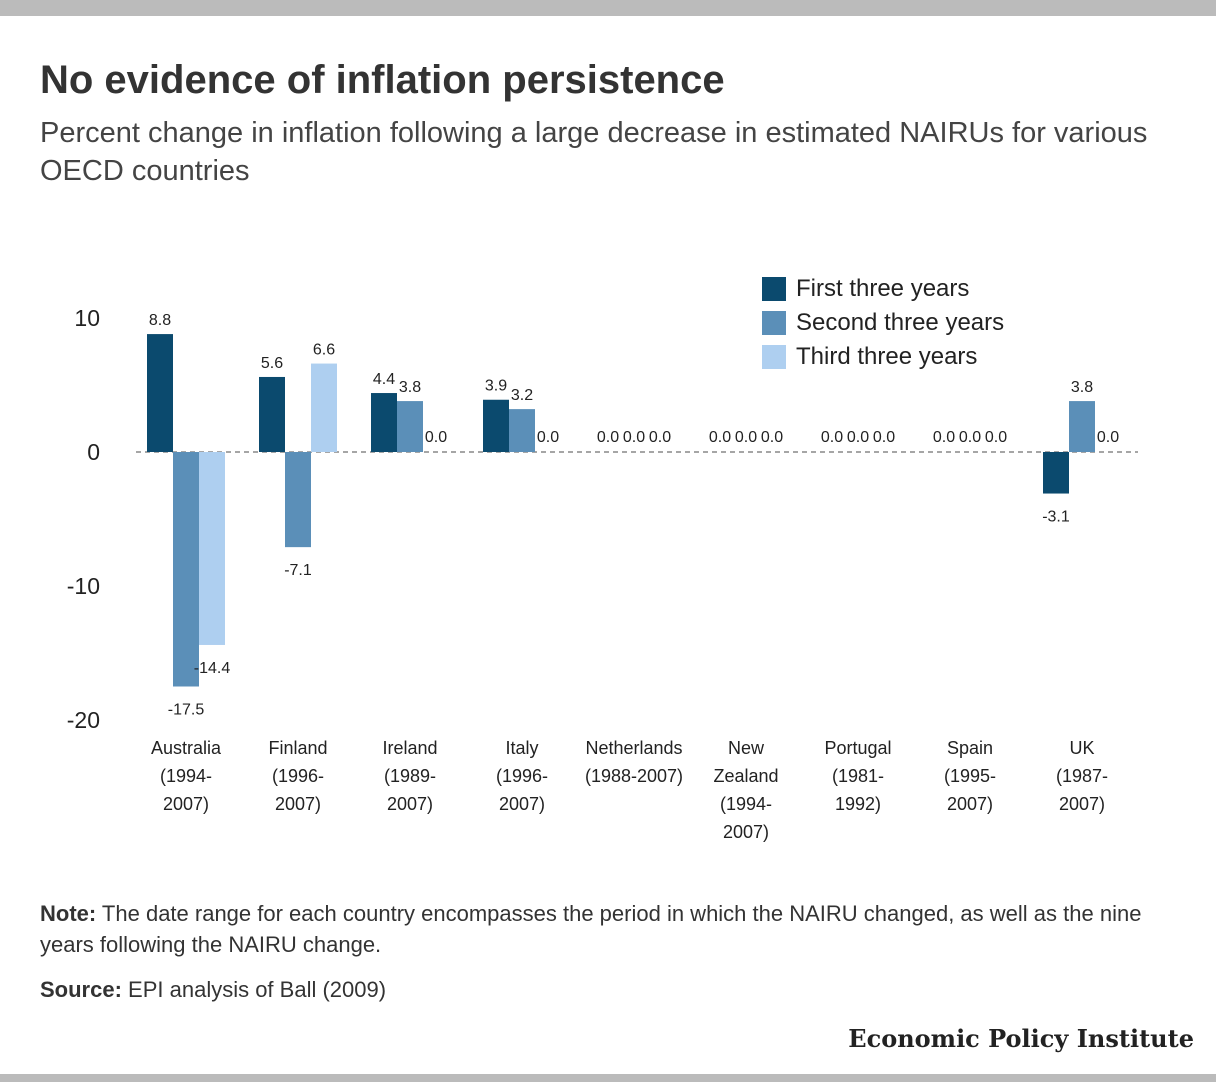  What do you see at coordinates (857, 748) in the screenshot?
I see `x-category-label: Portugal` at bounding box center [857, 748].